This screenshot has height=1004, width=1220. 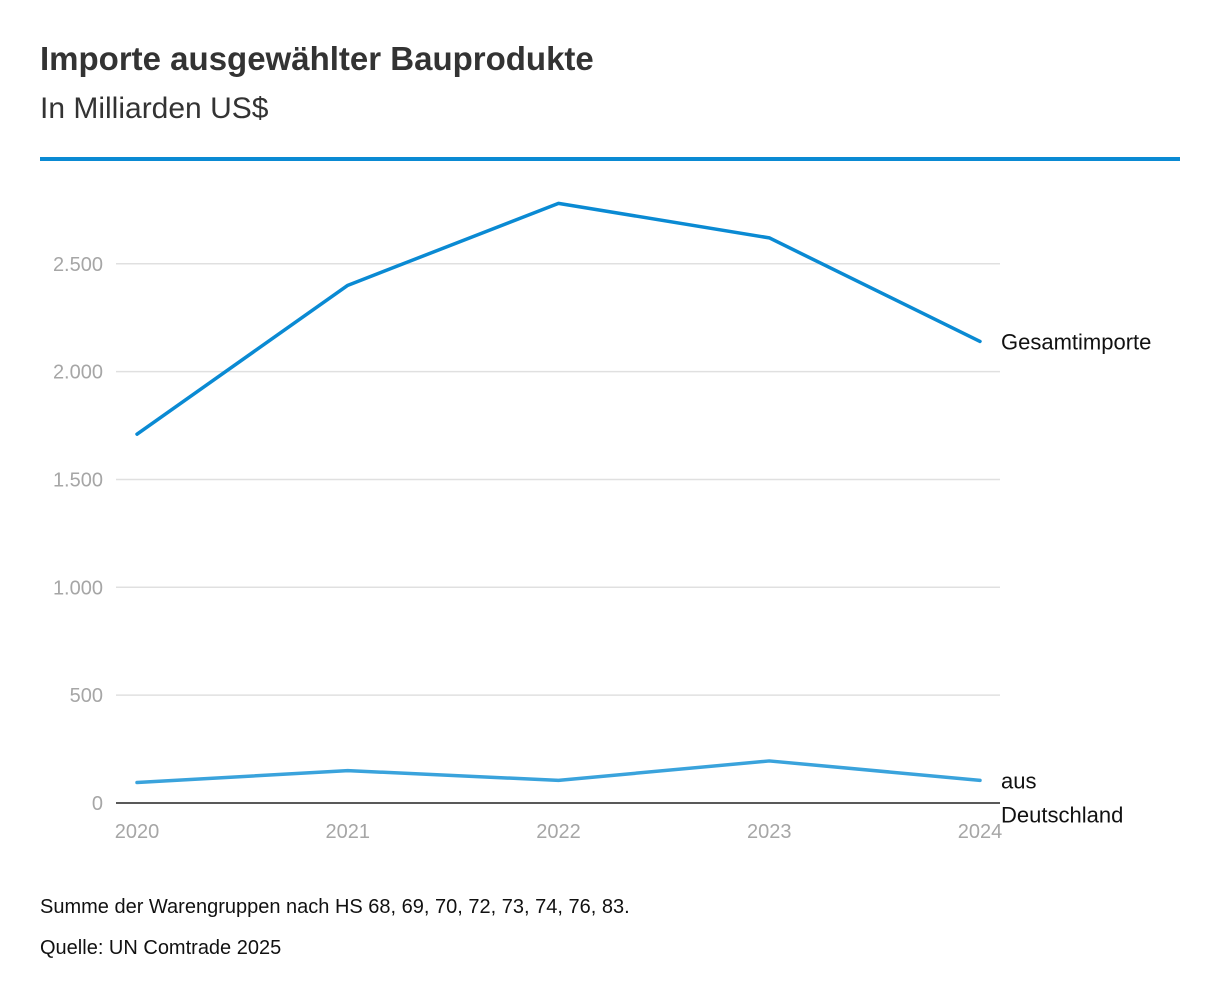 What do you see at coordinates (161, 948) in the screenshot?
I see `source-note: Quelle: UN Comtrade 2025` at bounding box center [161, 948].